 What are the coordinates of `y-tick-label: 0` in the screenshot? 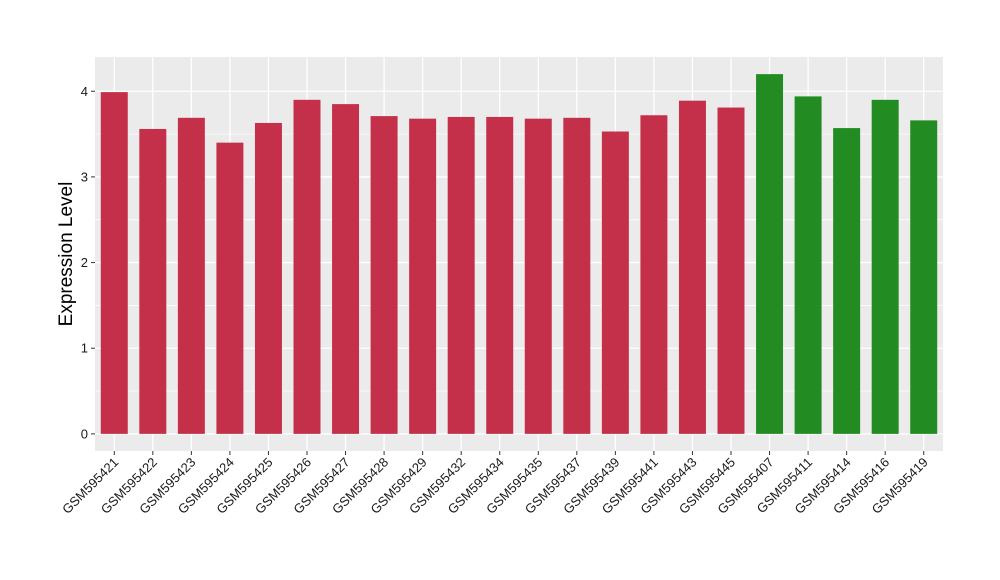 It's located at (84, 433).